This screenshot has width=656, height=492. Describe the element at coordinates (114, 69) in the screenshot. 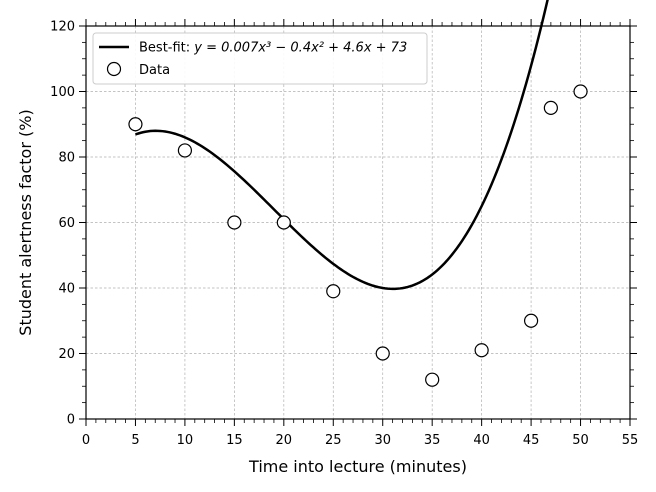

I see `legend-data-marker` at that location.